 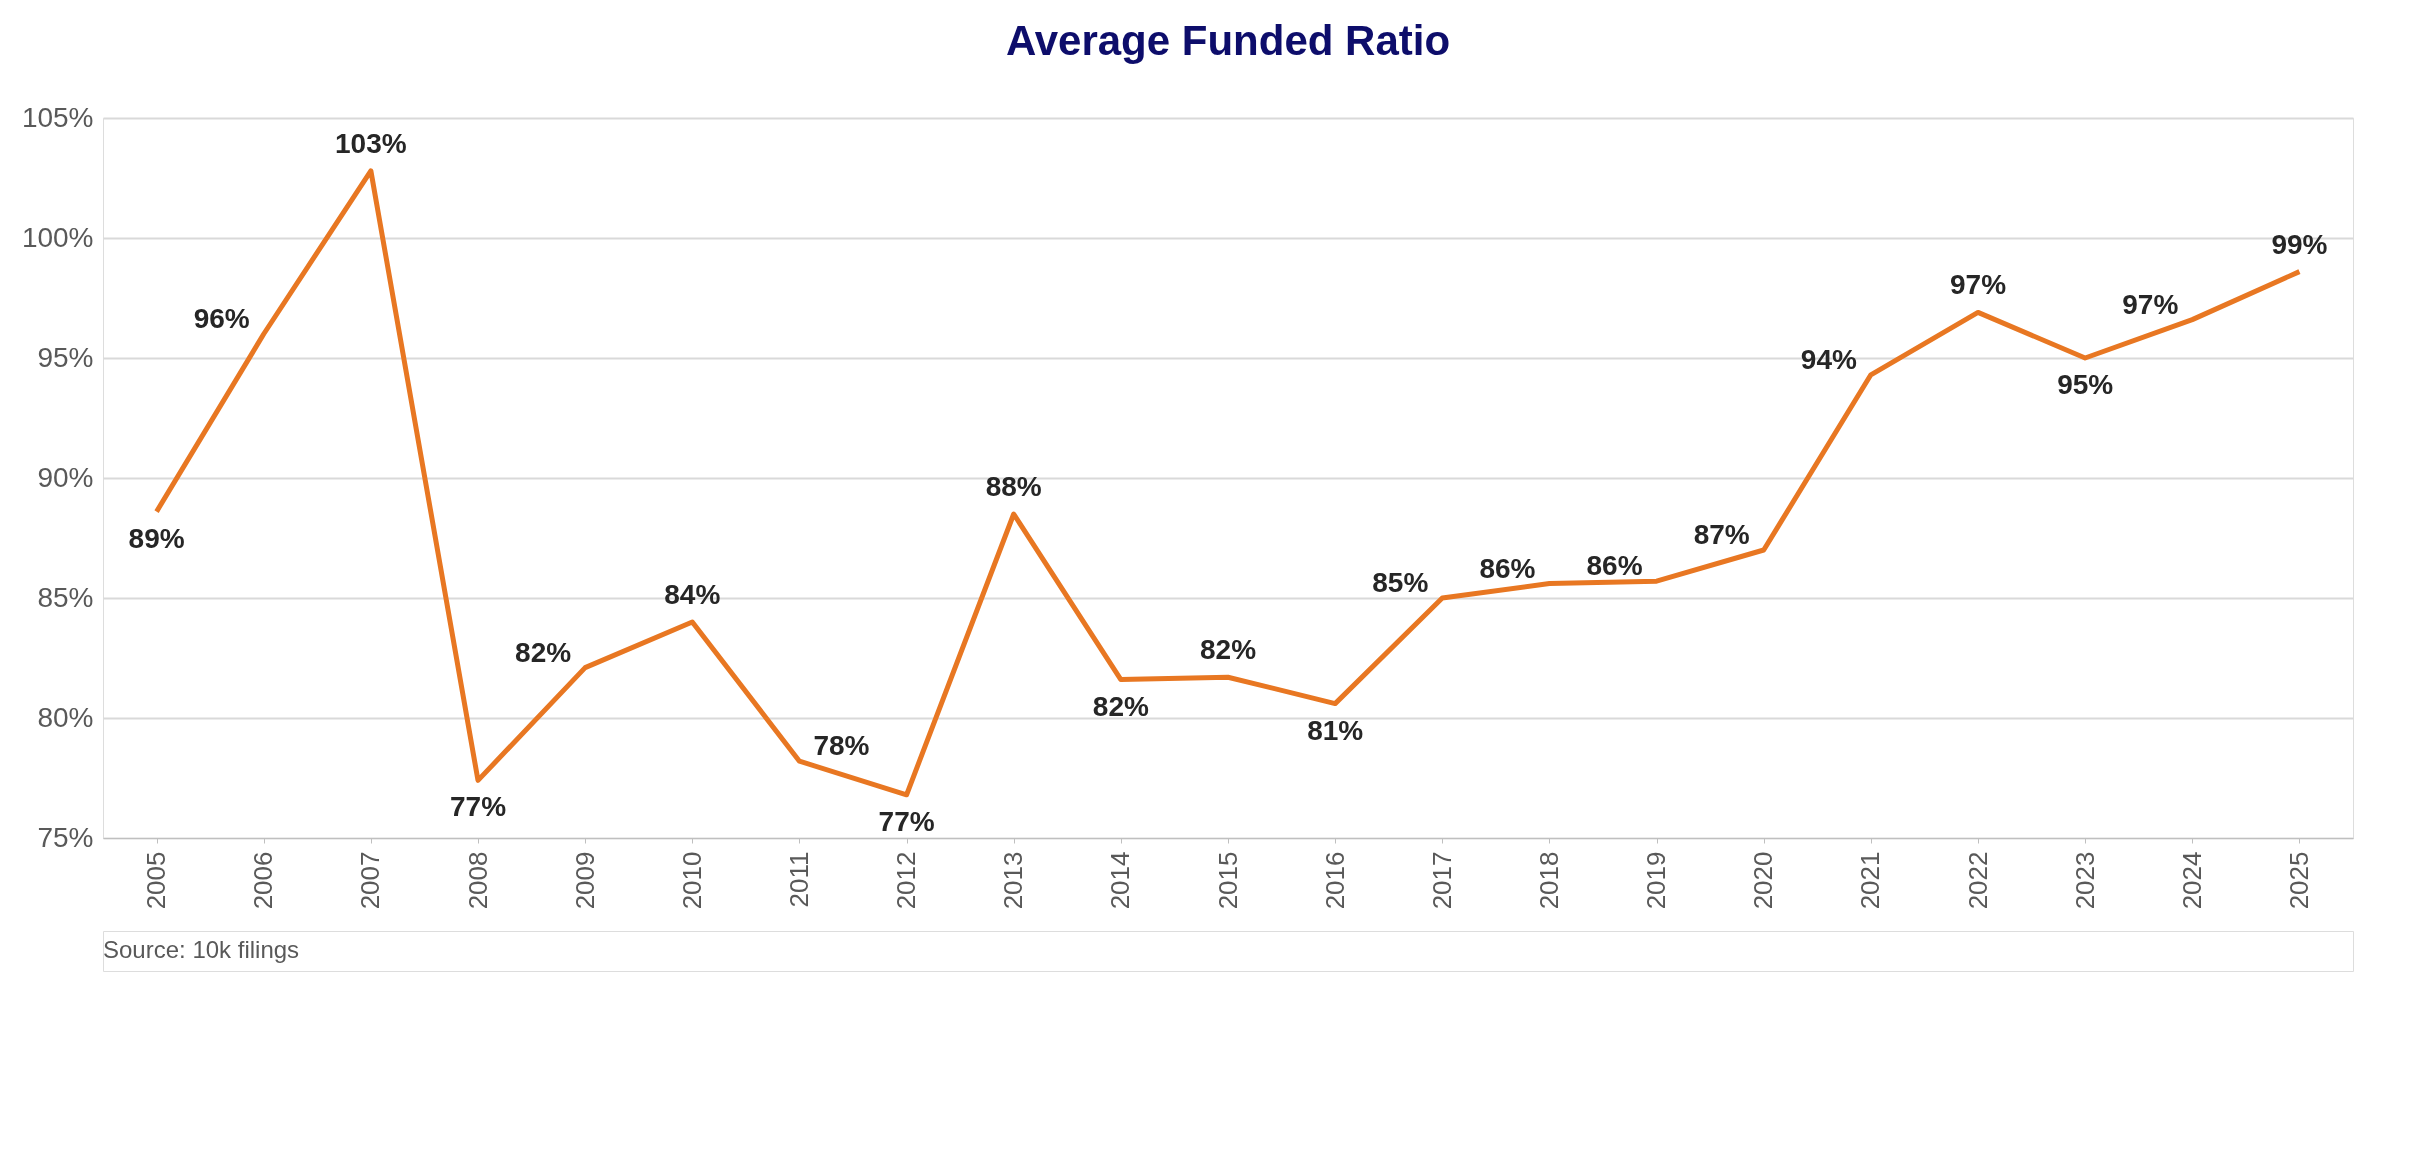 I want to click on x-tick-label: 2018, so click(x=1548, y=880).